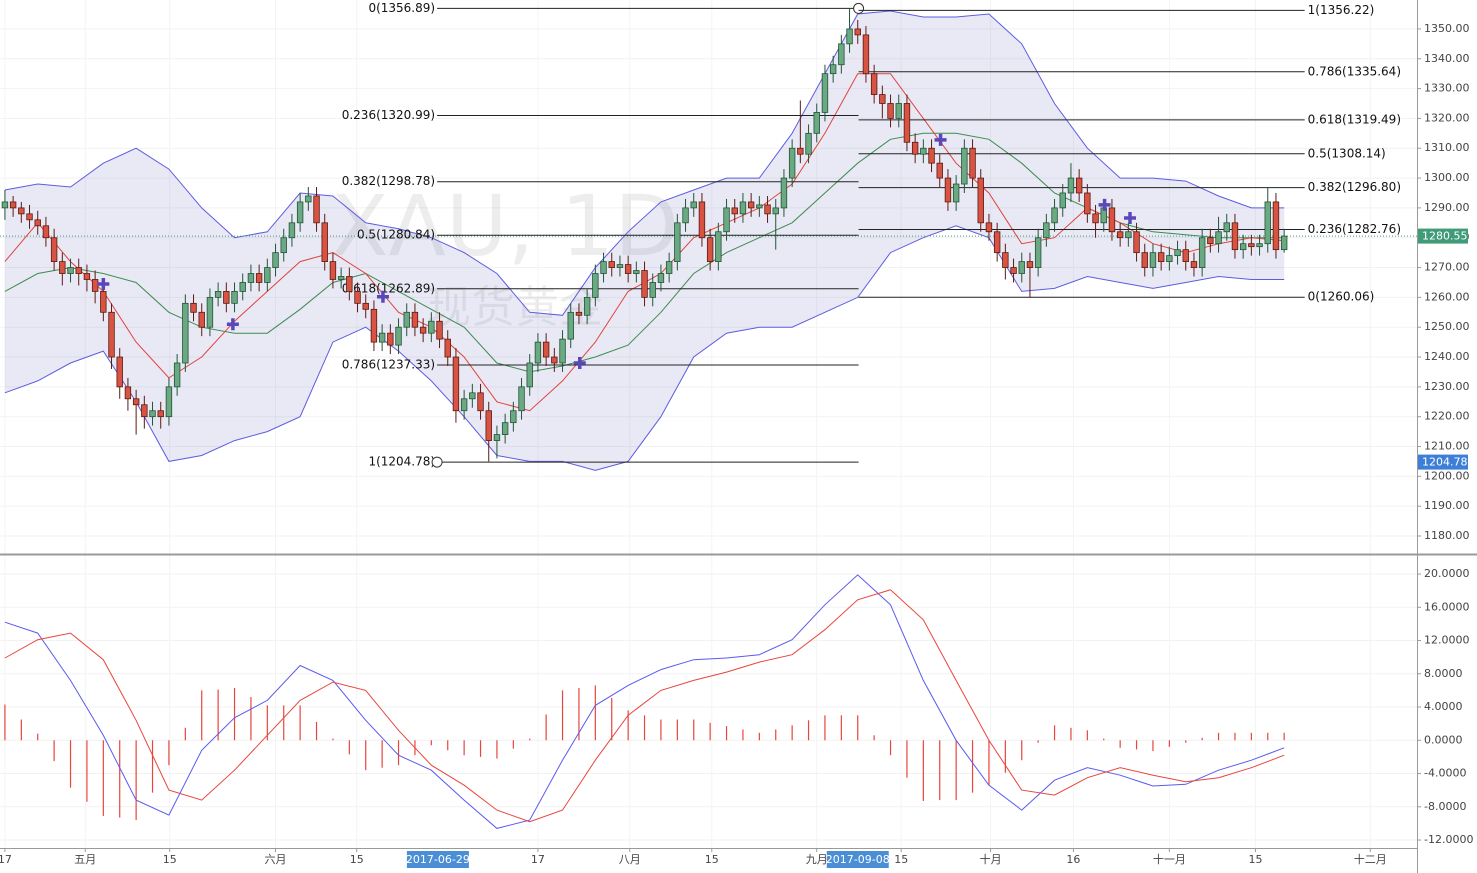 This screenshot has height=873, width=1477. Describe the element at coordinates (1445, 236) in the screenshot. I see `price-label: 1280.55` at that location.